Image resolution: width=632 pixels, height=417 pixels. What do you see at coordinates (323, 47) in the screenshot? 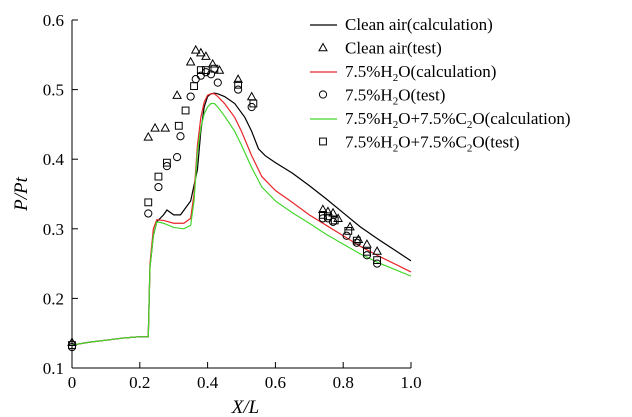
I see `legend-marker-triangle` at bounding box center [323, 47].